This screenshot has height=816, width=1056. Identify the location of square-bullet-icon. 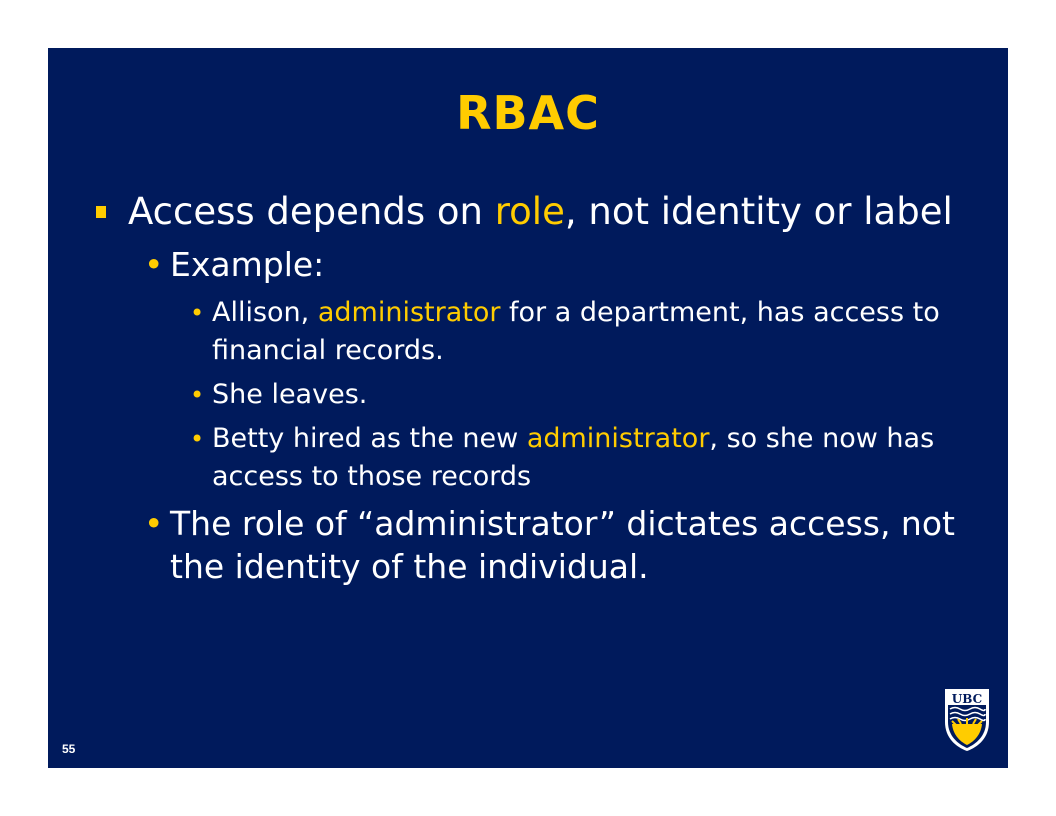
(101, 212).